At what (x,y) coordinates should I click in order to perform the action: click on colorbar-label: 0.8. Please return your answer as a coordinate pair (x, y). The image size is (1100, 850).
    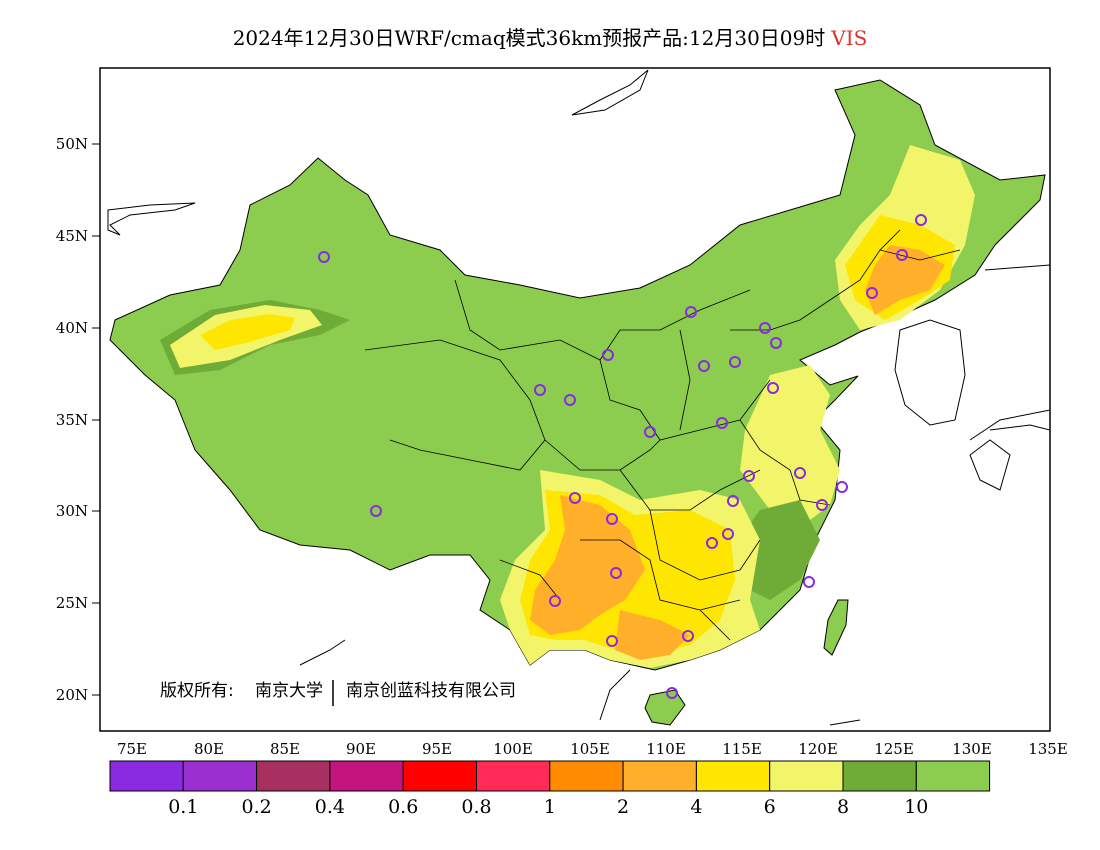
    Looking at the image, I should click on (476, 807).